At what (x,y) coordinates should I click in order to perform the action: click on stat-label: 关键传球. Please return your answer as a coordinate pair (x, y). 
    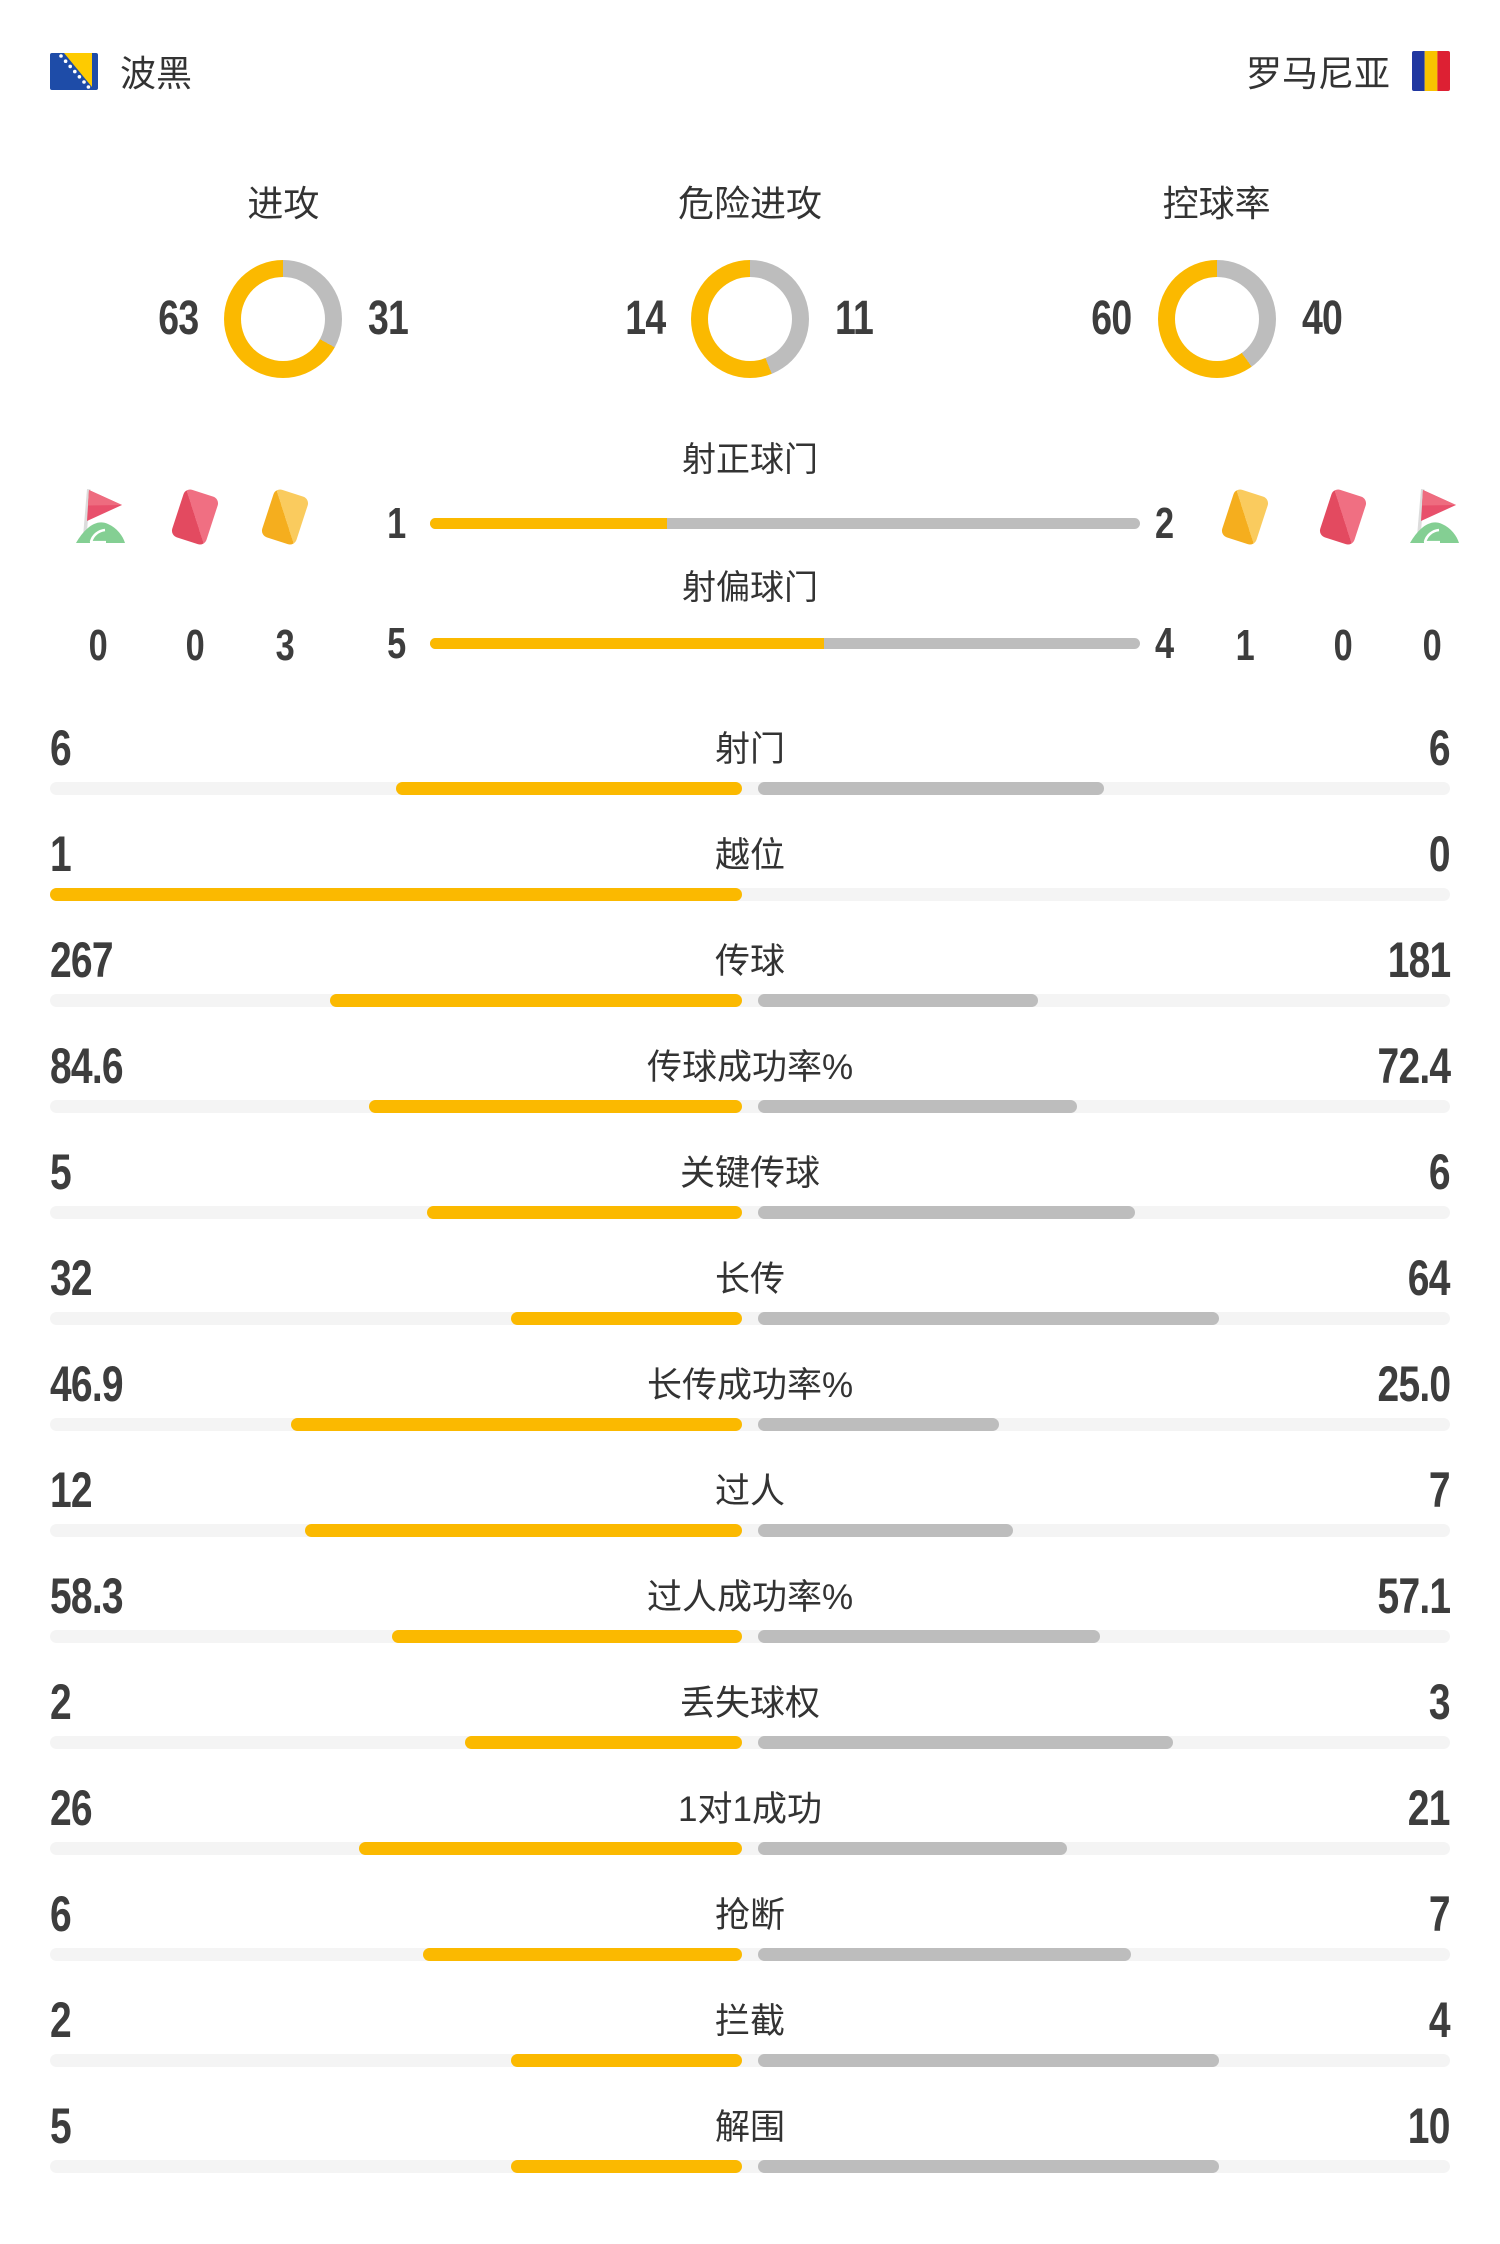
    Looking at the image, I should click on (749, 1173).